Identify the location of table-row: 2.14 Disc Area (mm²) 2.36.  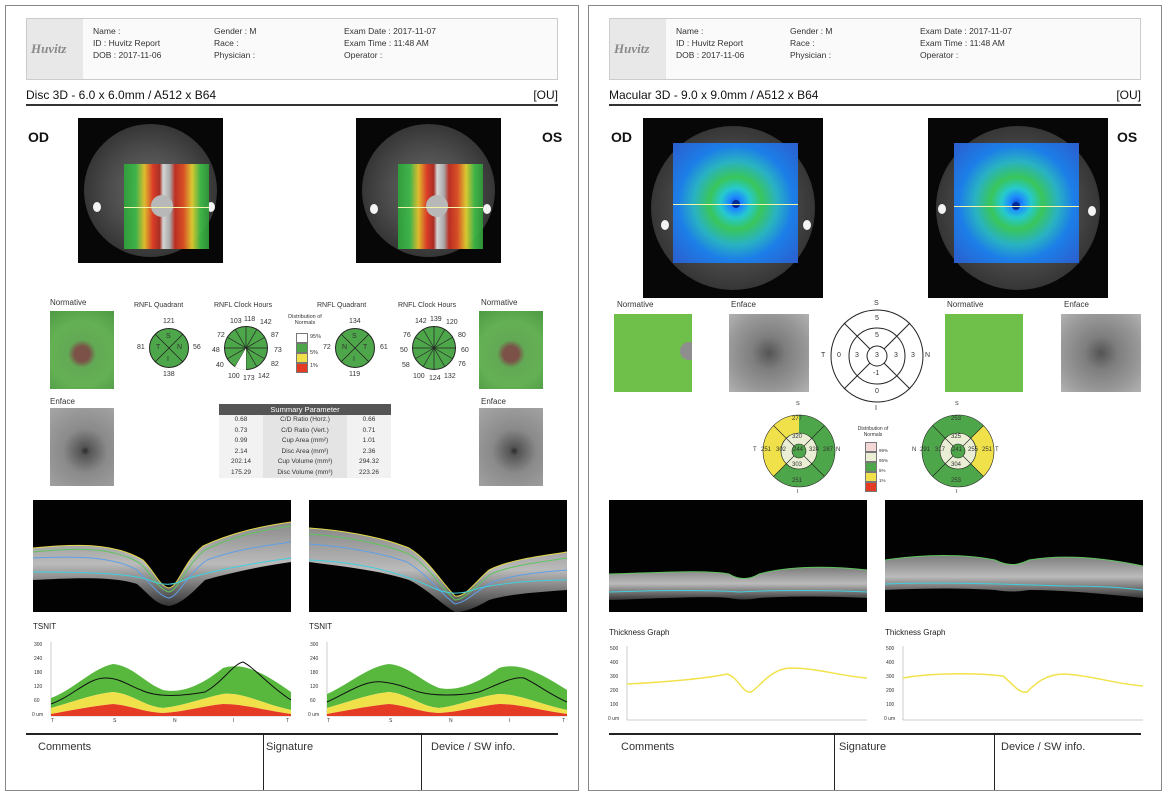
(305, 451).